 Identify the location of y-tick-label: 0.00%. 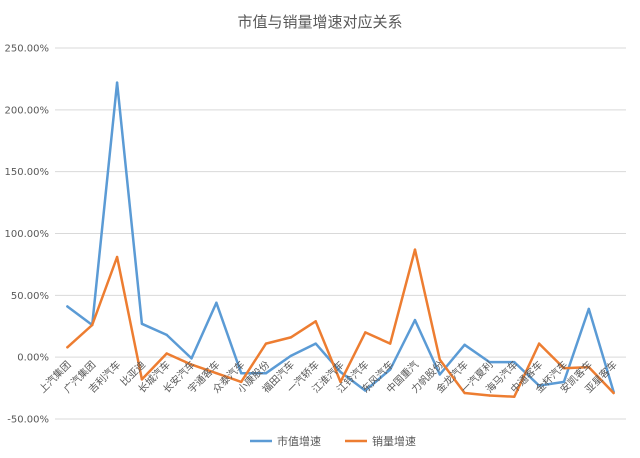
(33, 358).